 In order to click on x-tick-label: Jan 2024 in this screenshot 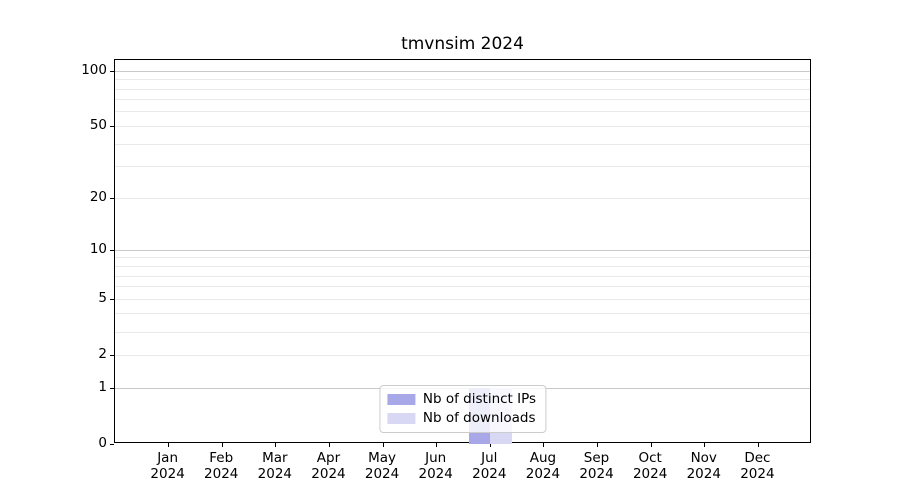, I will do `click(168, 466)`.